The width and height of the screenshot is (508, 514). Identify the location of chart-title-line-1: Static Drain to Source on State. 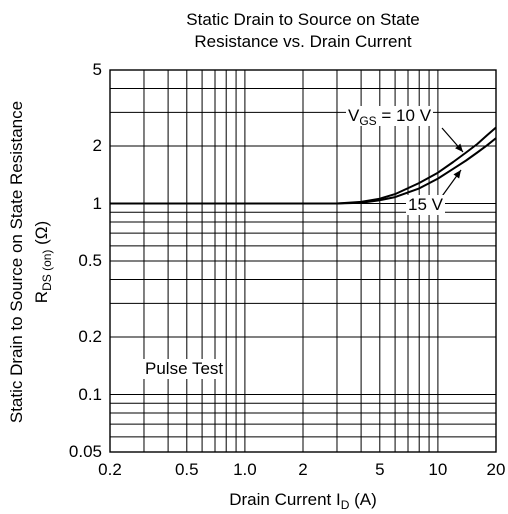
(303, 19).